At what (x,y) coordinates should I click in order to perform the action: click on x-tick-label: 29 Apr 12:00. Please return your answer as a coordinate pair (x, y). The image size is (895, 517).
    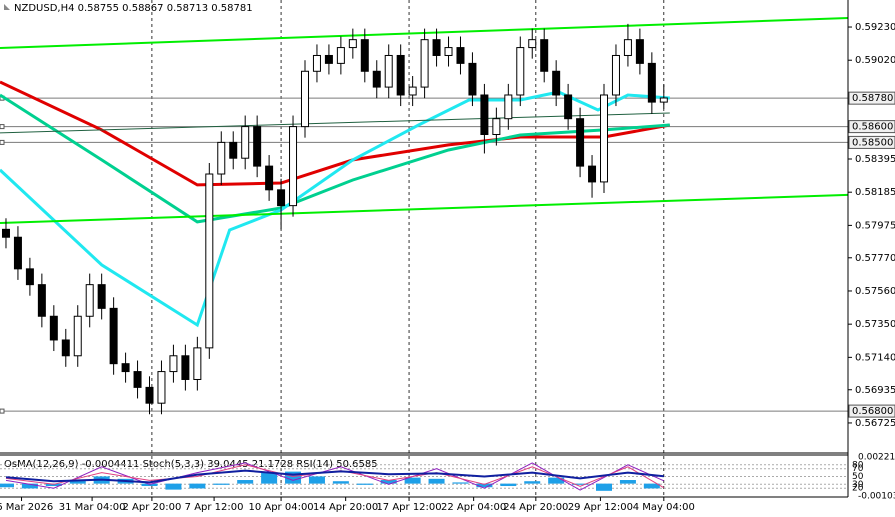
    Looking at the image, I should click on (600, 507).